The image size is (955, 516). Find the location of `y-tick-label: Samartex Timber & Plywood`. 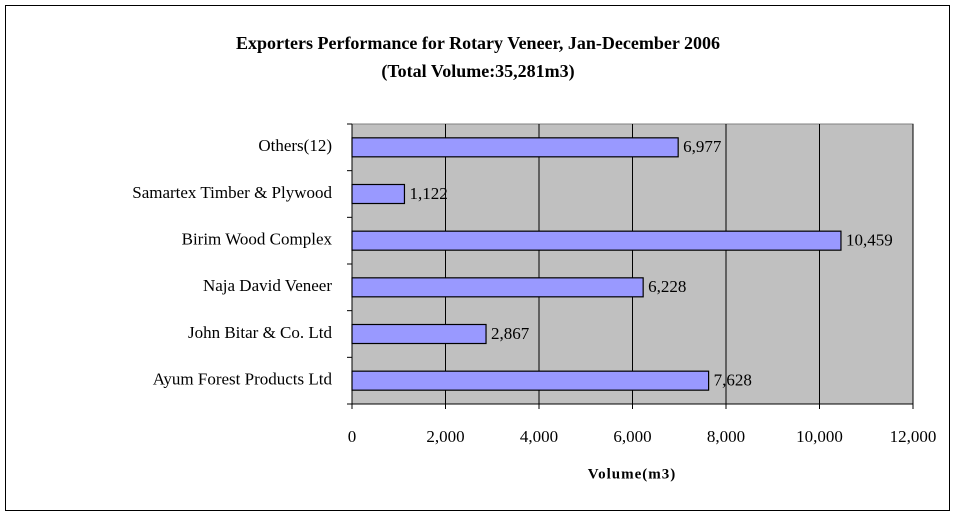

y-tick-label: Samartex Timber & Plywood is located at coordinates (232, 192).